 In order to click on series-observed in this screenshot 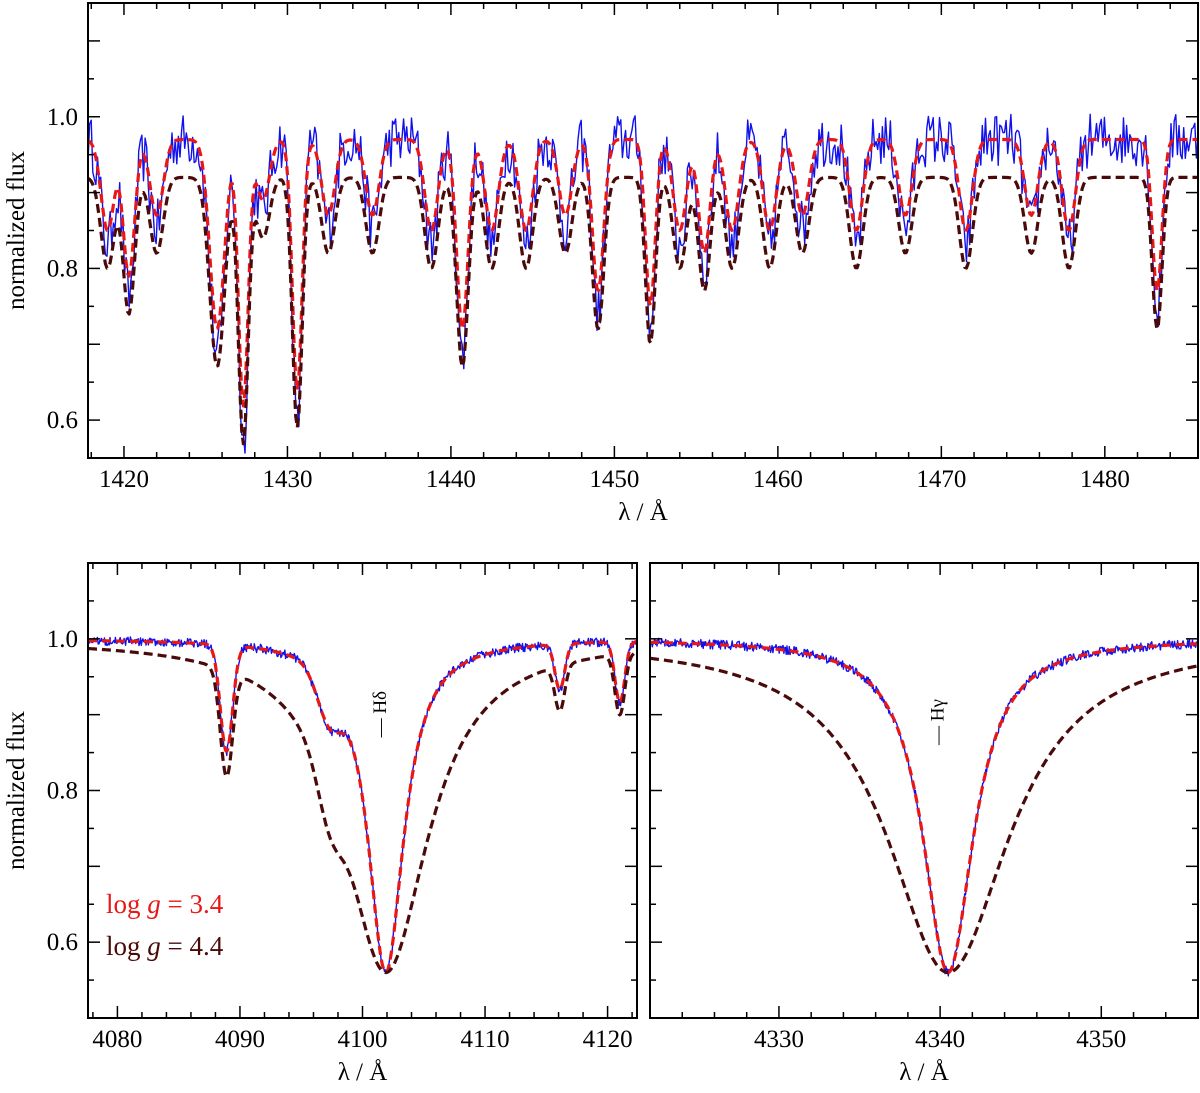, I will do `click(924, 807)`.